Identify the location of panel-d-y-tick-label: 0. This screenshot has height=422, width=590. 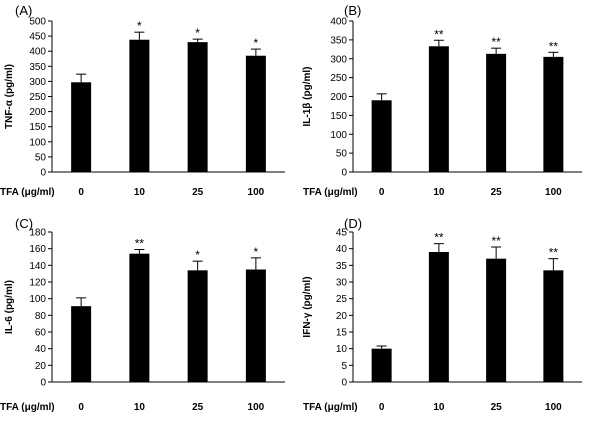
(344, 383).